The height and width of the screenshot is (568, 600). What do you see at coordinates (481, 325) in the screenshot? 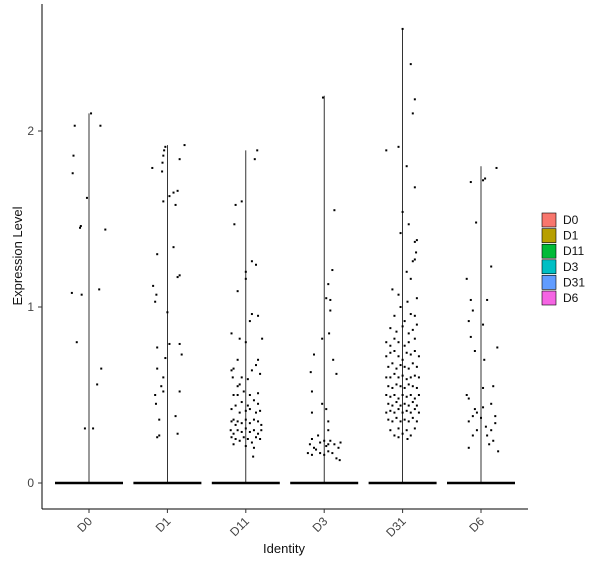
I see `violin-group-D6` at bounding box center [481, 325].